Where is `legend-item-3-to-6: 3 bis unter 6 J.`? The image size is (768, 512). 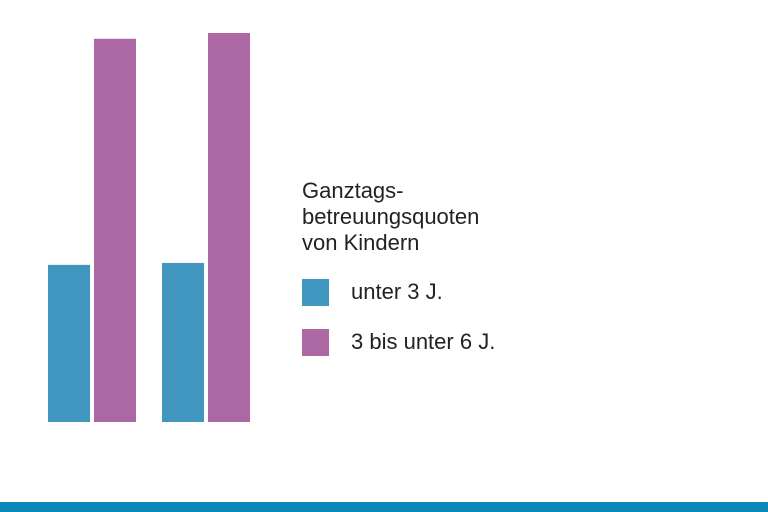
legend-item-3-to-6: 3 bis unter 6 J. is located at coordinates (522, 342).